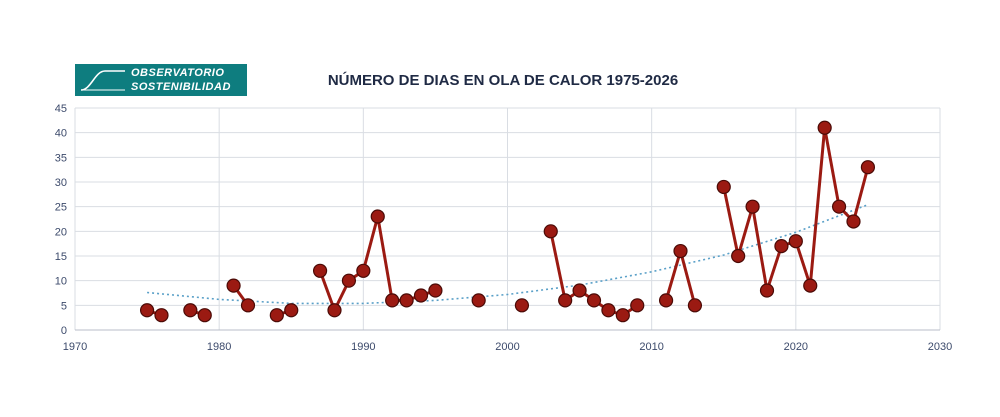 Image resolution: width=1000 pixels, height=417 pixels. What do you see at coordinates (178, 73) in the screenshot?
I see `logo-line1: OBSERVATORIO` at bounding box center [178, 73].